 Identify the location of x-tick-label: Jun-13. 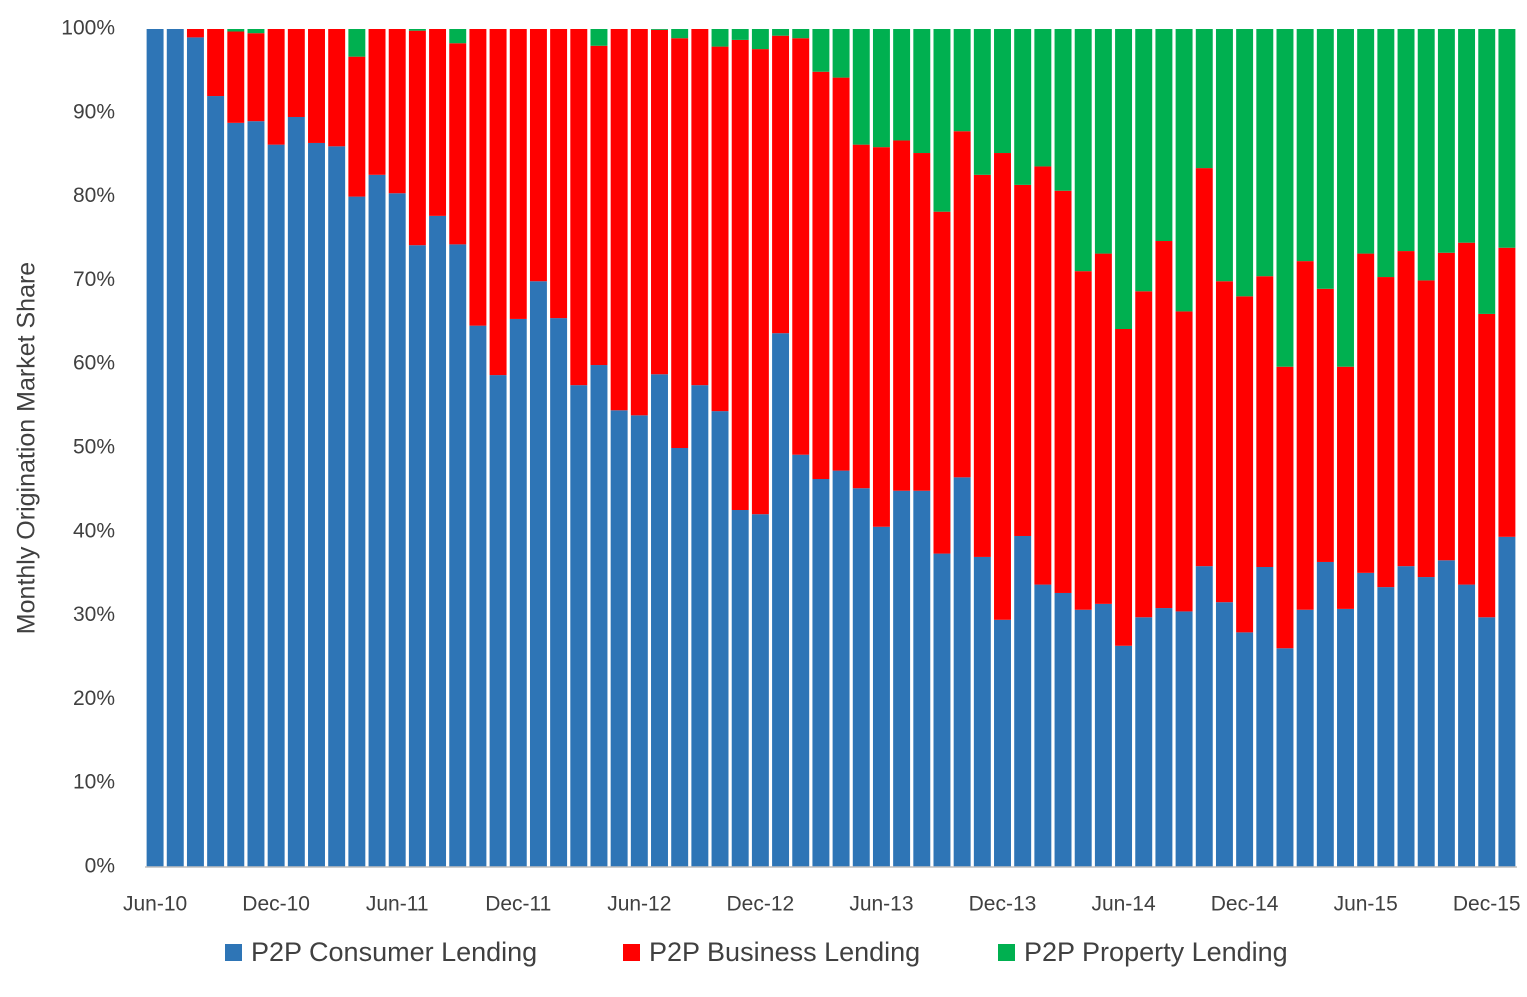
(881, 904).